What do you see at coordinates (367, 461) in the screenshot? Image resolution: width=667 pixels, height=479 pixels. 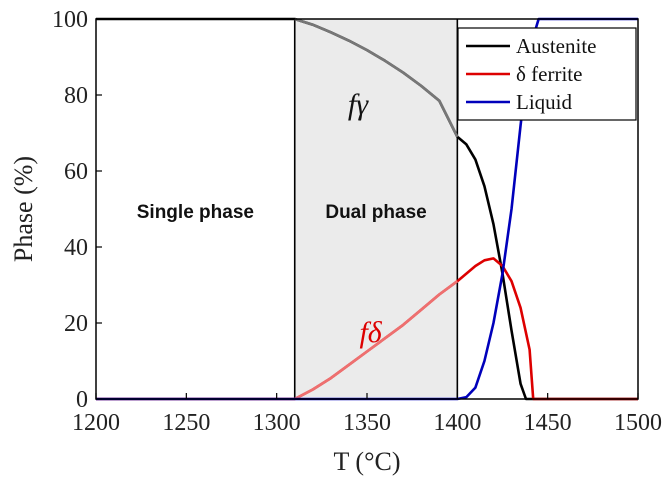 I see `x-axis-label: T (°C)` at bounding box center [367, 461].